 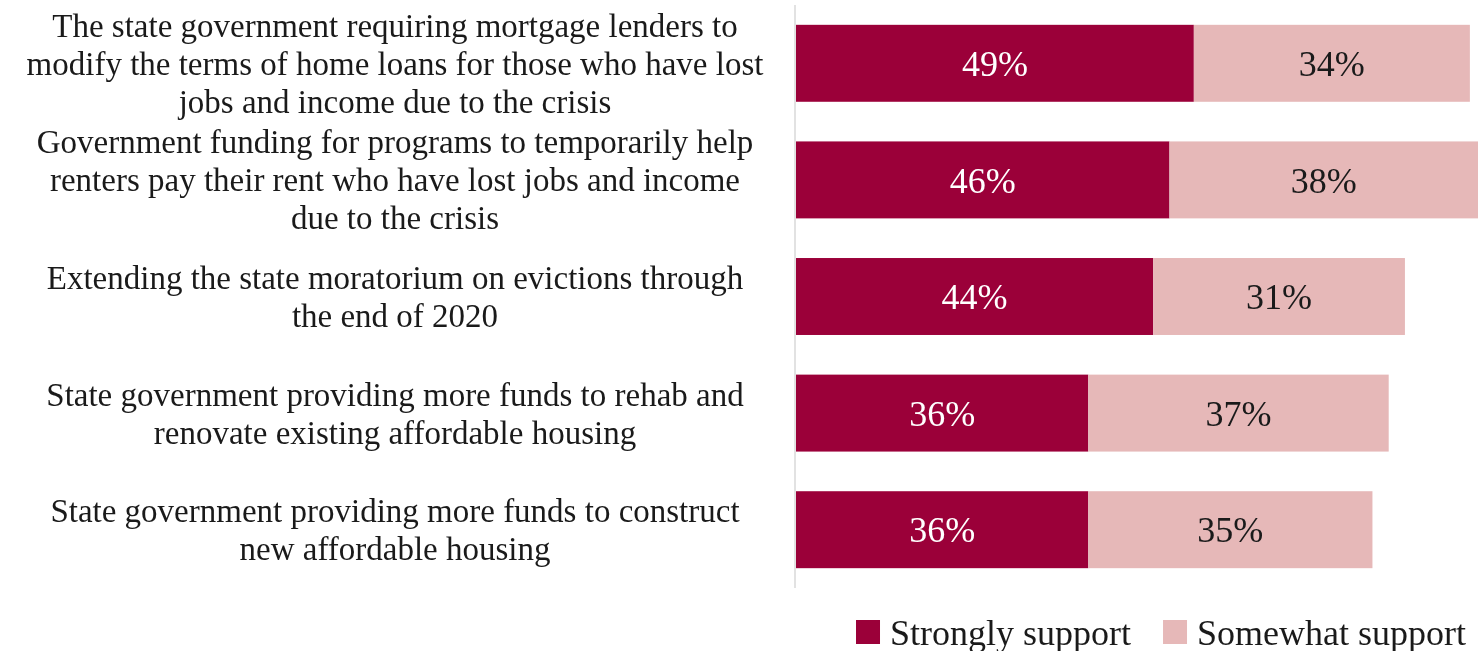 I want to click on y-tick-label: State government providing more funds to construct new affordable housing, so click(x=395, y=530).